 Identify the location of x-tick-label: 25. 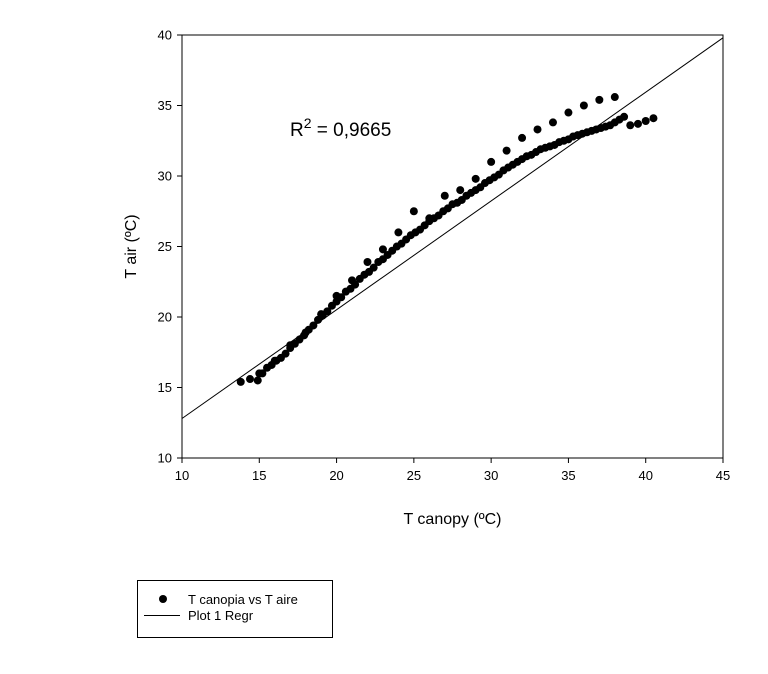
(414, 475).